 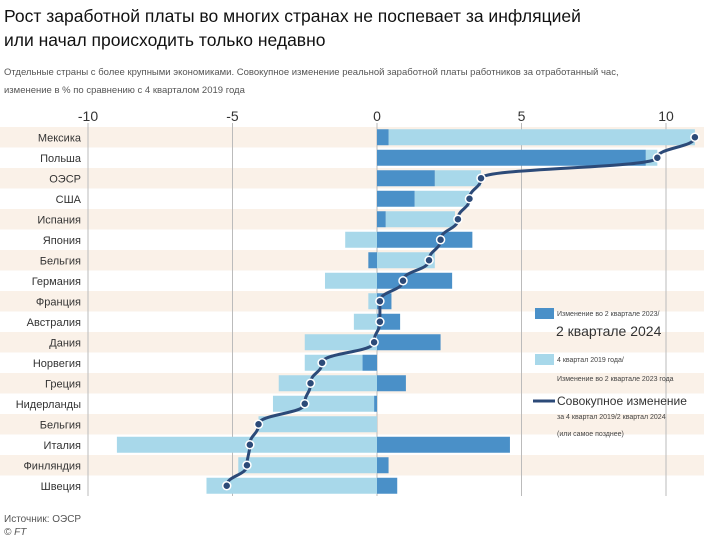 I want to click on category-label: Италия, so click(x=63, y=446).